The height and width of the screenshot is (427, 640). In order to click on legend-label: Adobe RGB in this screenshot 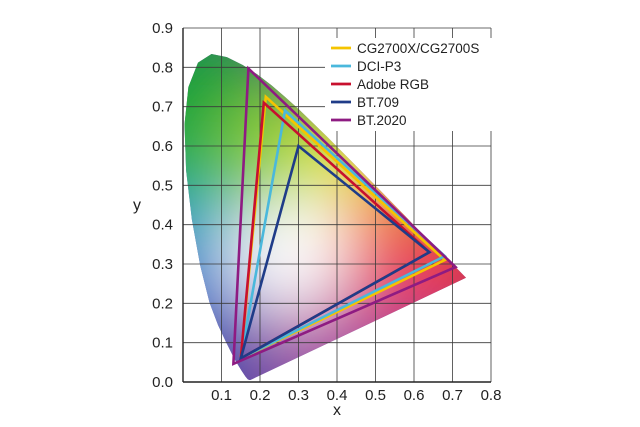, I will do `click(393, 84)`.